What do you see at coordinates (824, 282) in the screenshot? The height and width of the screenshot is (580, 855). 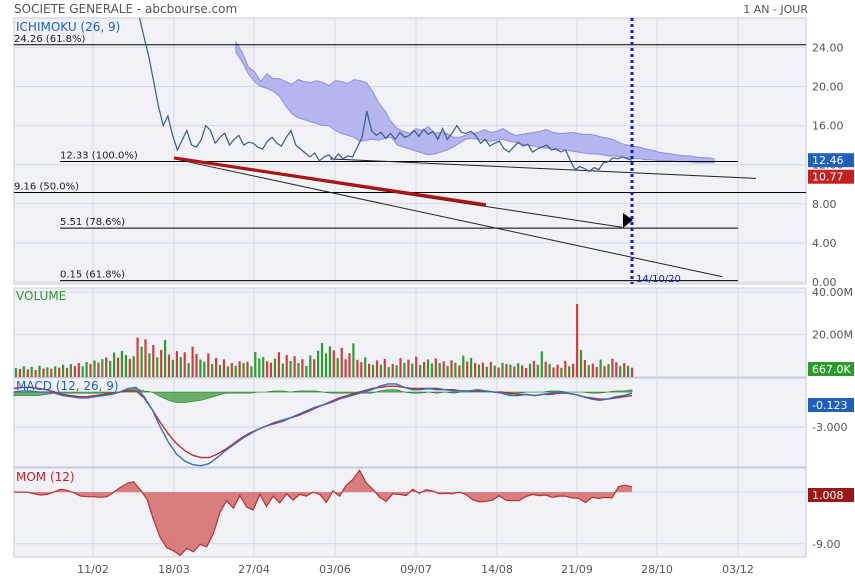 I see `y-tick-label: 0.00` at bounding box center [824, 282].